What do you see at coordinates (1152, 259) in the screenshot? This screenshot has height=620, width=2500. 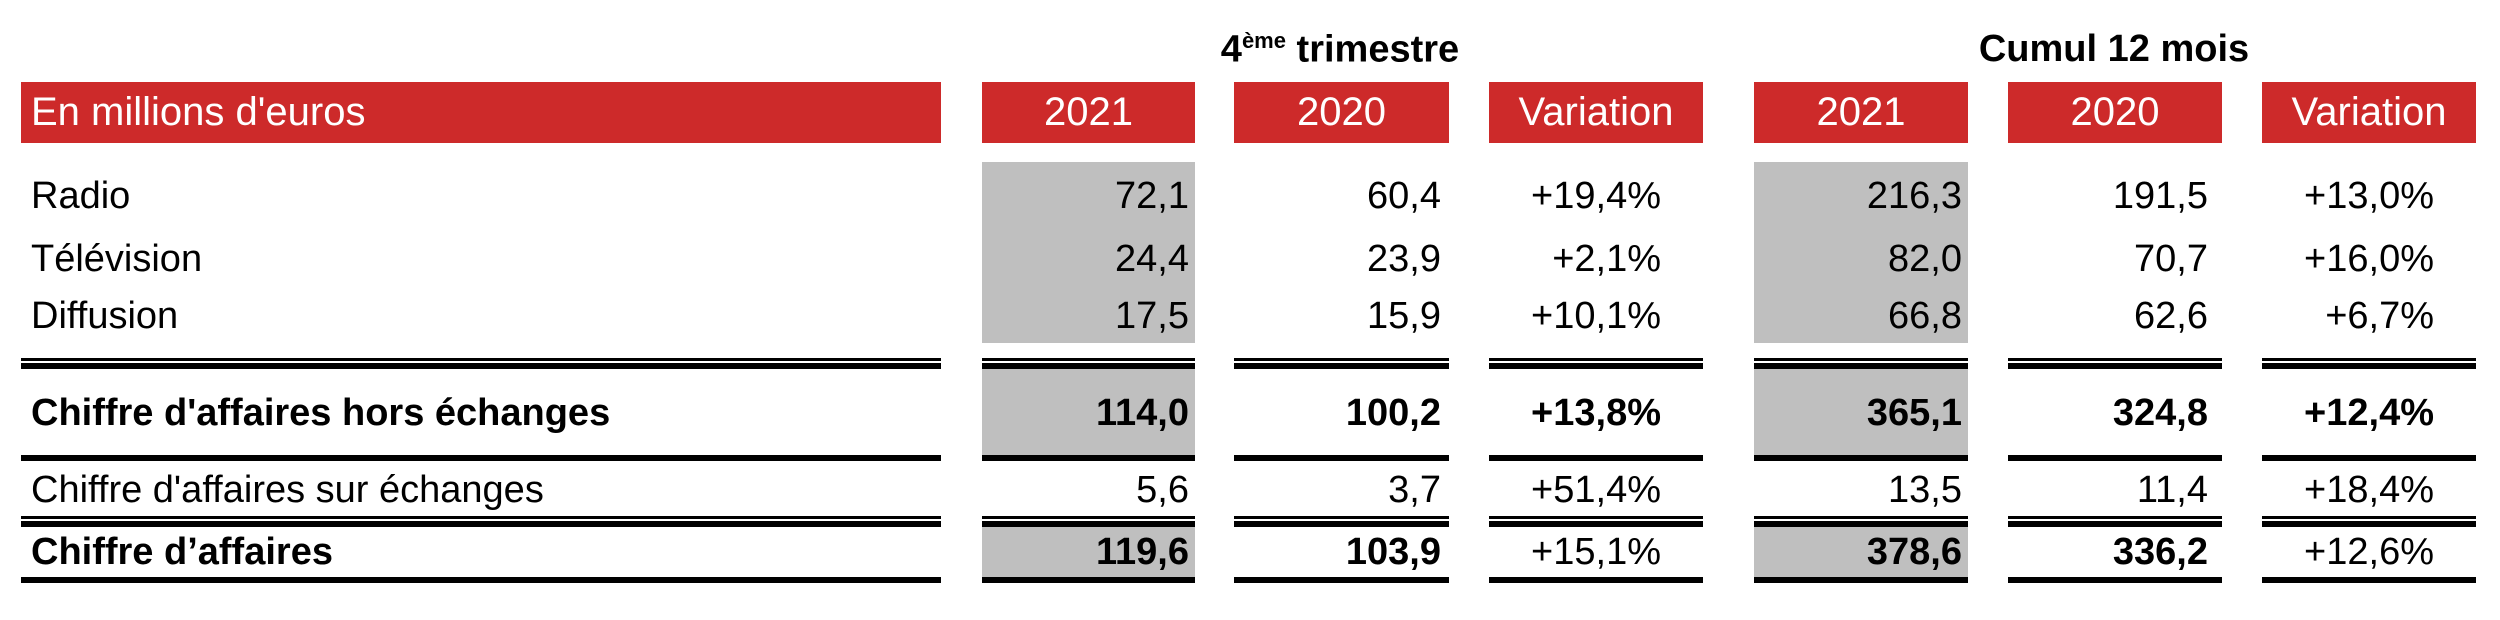 I see `table-cell: 24,4` at bounding box center [1152, 259].